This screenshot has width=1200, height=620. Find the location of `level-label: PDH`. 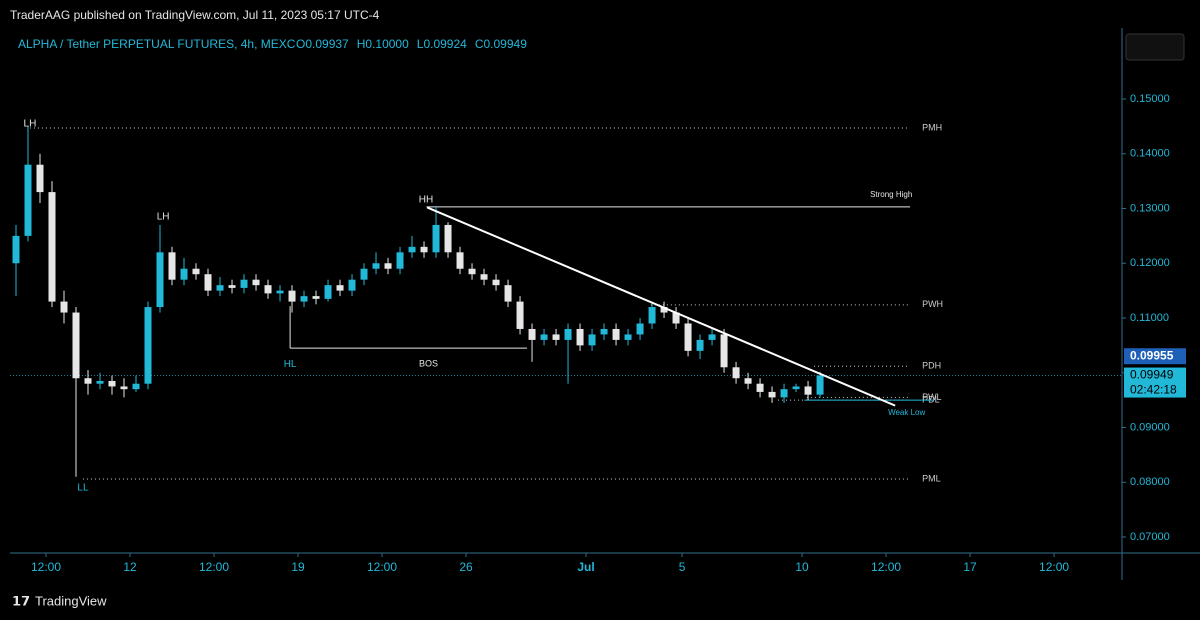

level-label: PDH is located at coordinates (931, 366).